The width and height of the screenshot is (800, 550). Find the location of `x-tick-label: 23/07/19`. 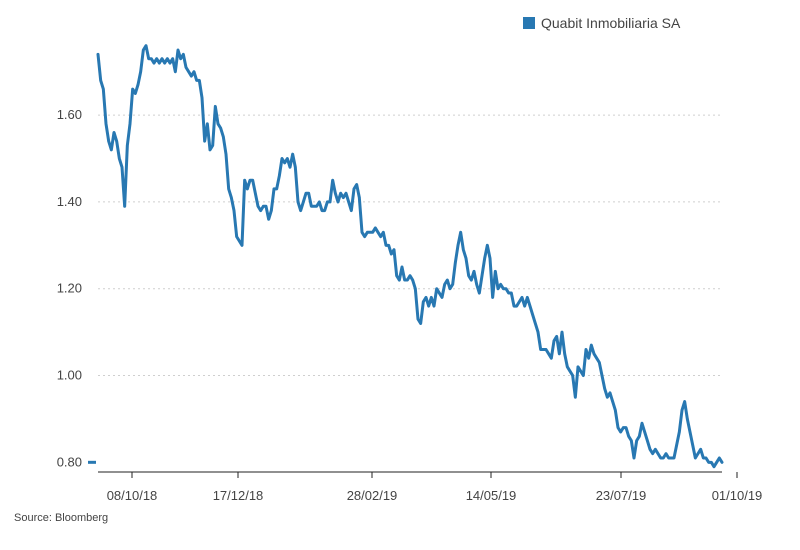

x-tick-label: 23/07/19 is located at coordinates (621, 495).